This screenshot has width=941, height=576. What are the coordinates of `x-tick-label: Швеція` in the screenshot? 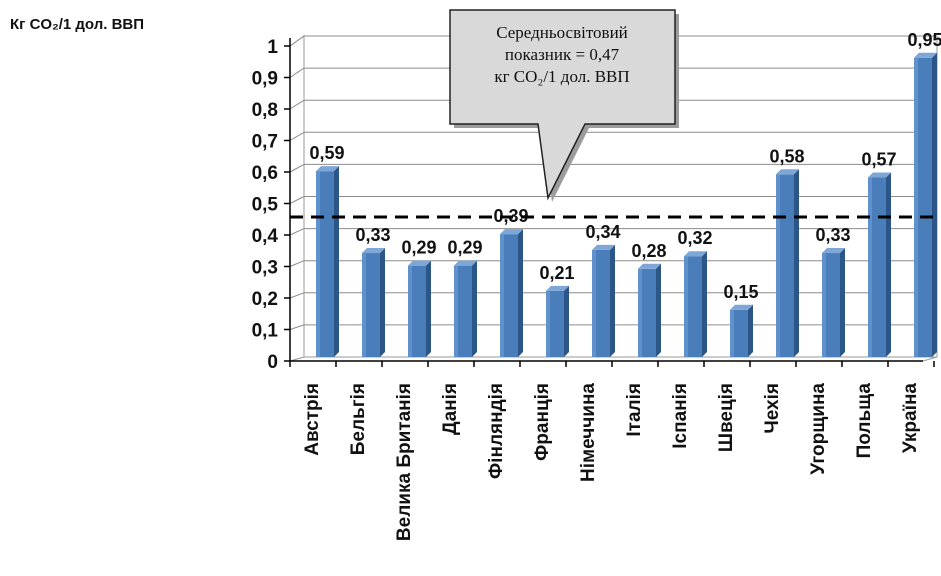 It's located at (726, 417).